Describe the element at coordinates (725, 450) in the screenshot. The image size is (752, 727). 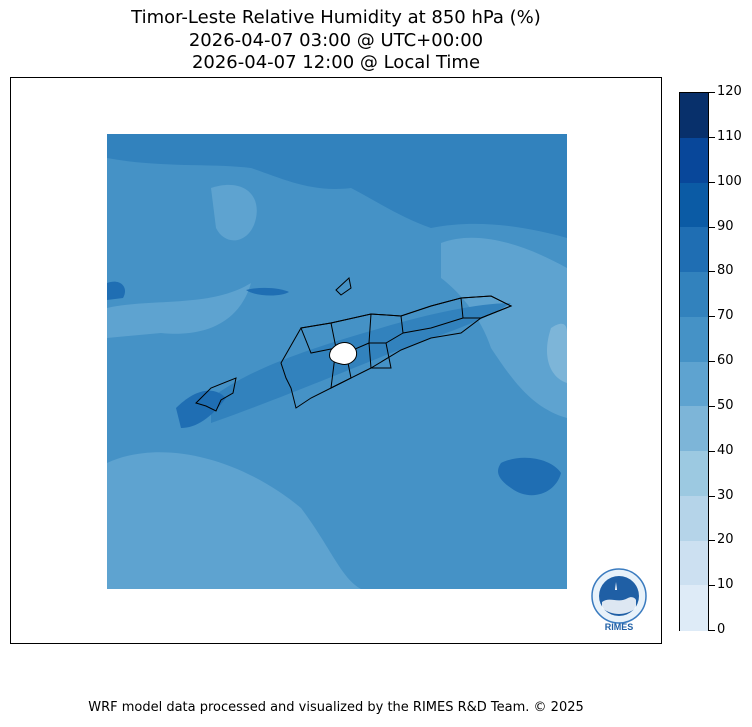
I see `colorbar-tick-label: 40` at that location.